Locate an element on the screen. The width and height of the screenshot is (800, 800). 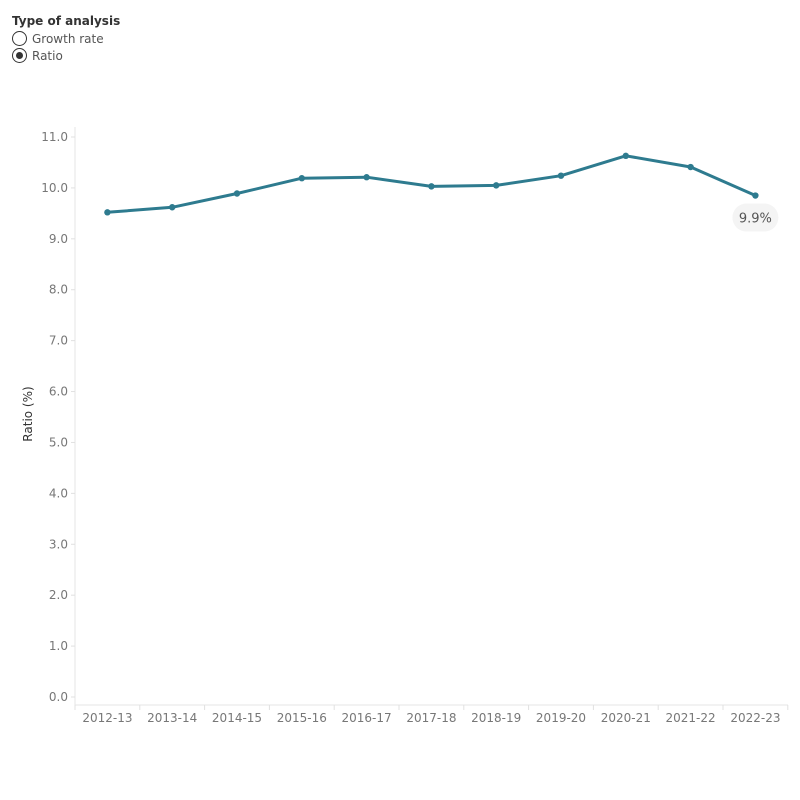
x-tick-label: 2014-15 is located at coordinates (237, 718).